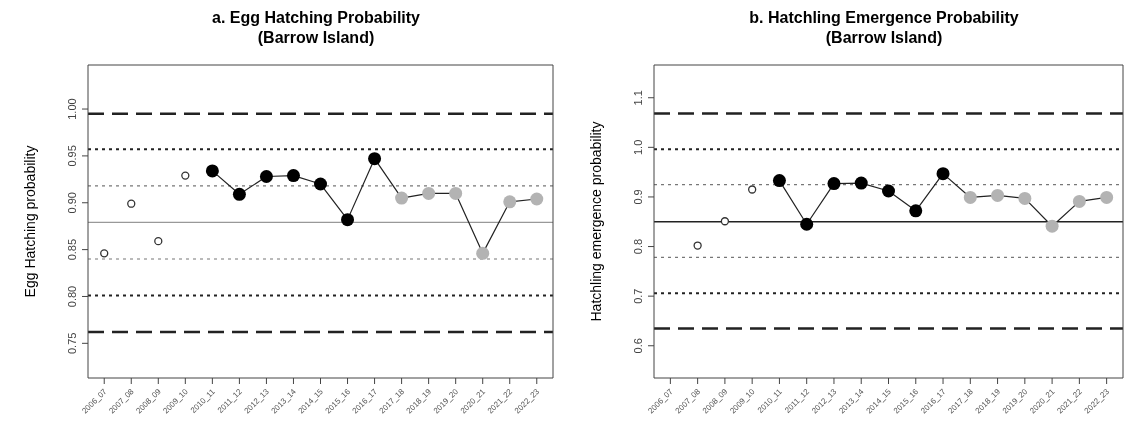 The width and height of the screenshot is (1144, 433). I want to click on y-axis-title: Egg Hatching probability, so click(29, 221).